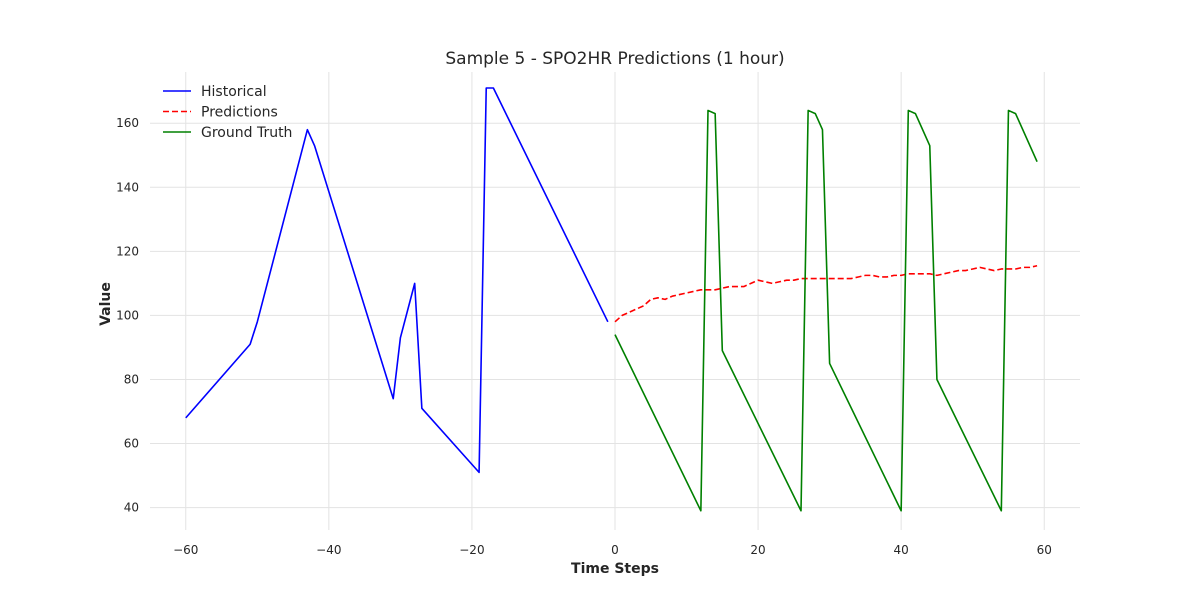  What do you see at coordinates (185, 550) in the screenshot?
I see `x-tick-label: −60` at bounding box center [185, 550].